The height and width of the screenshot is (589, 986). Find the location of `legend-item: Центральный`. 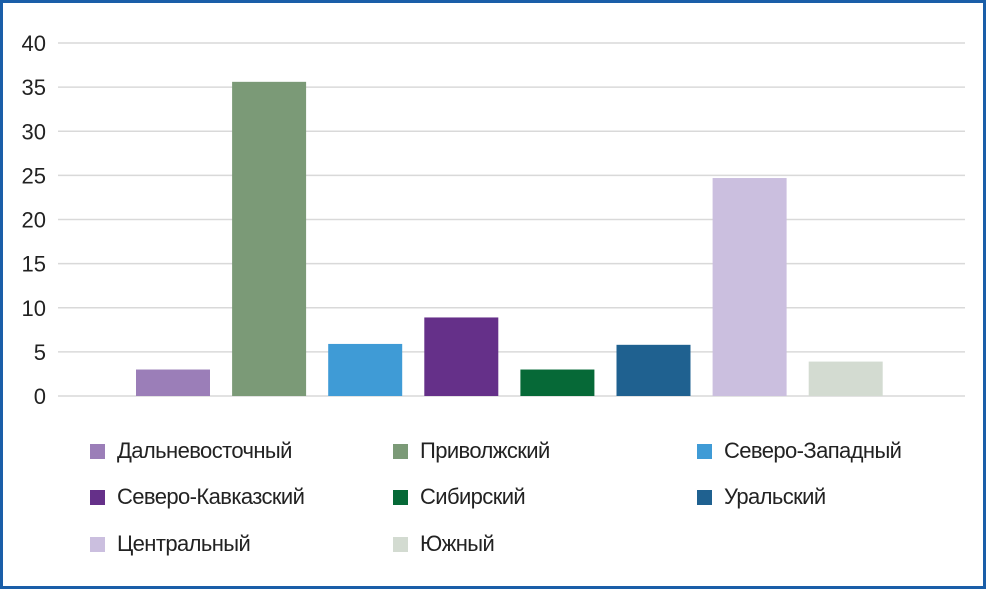

legend-item: Центральный is located at coordinates (170, 544).